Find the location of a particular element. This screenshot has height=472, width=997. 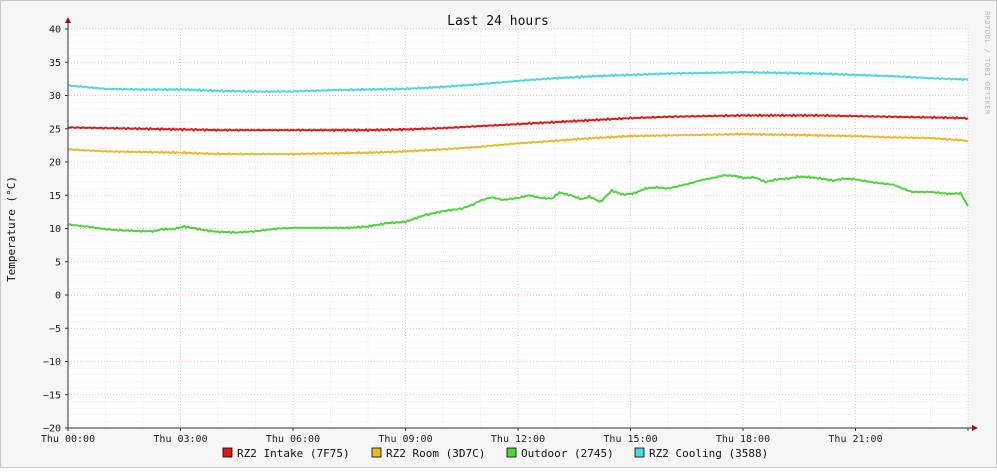

y-tick-label: 30 is located at coordinates (55, 96).